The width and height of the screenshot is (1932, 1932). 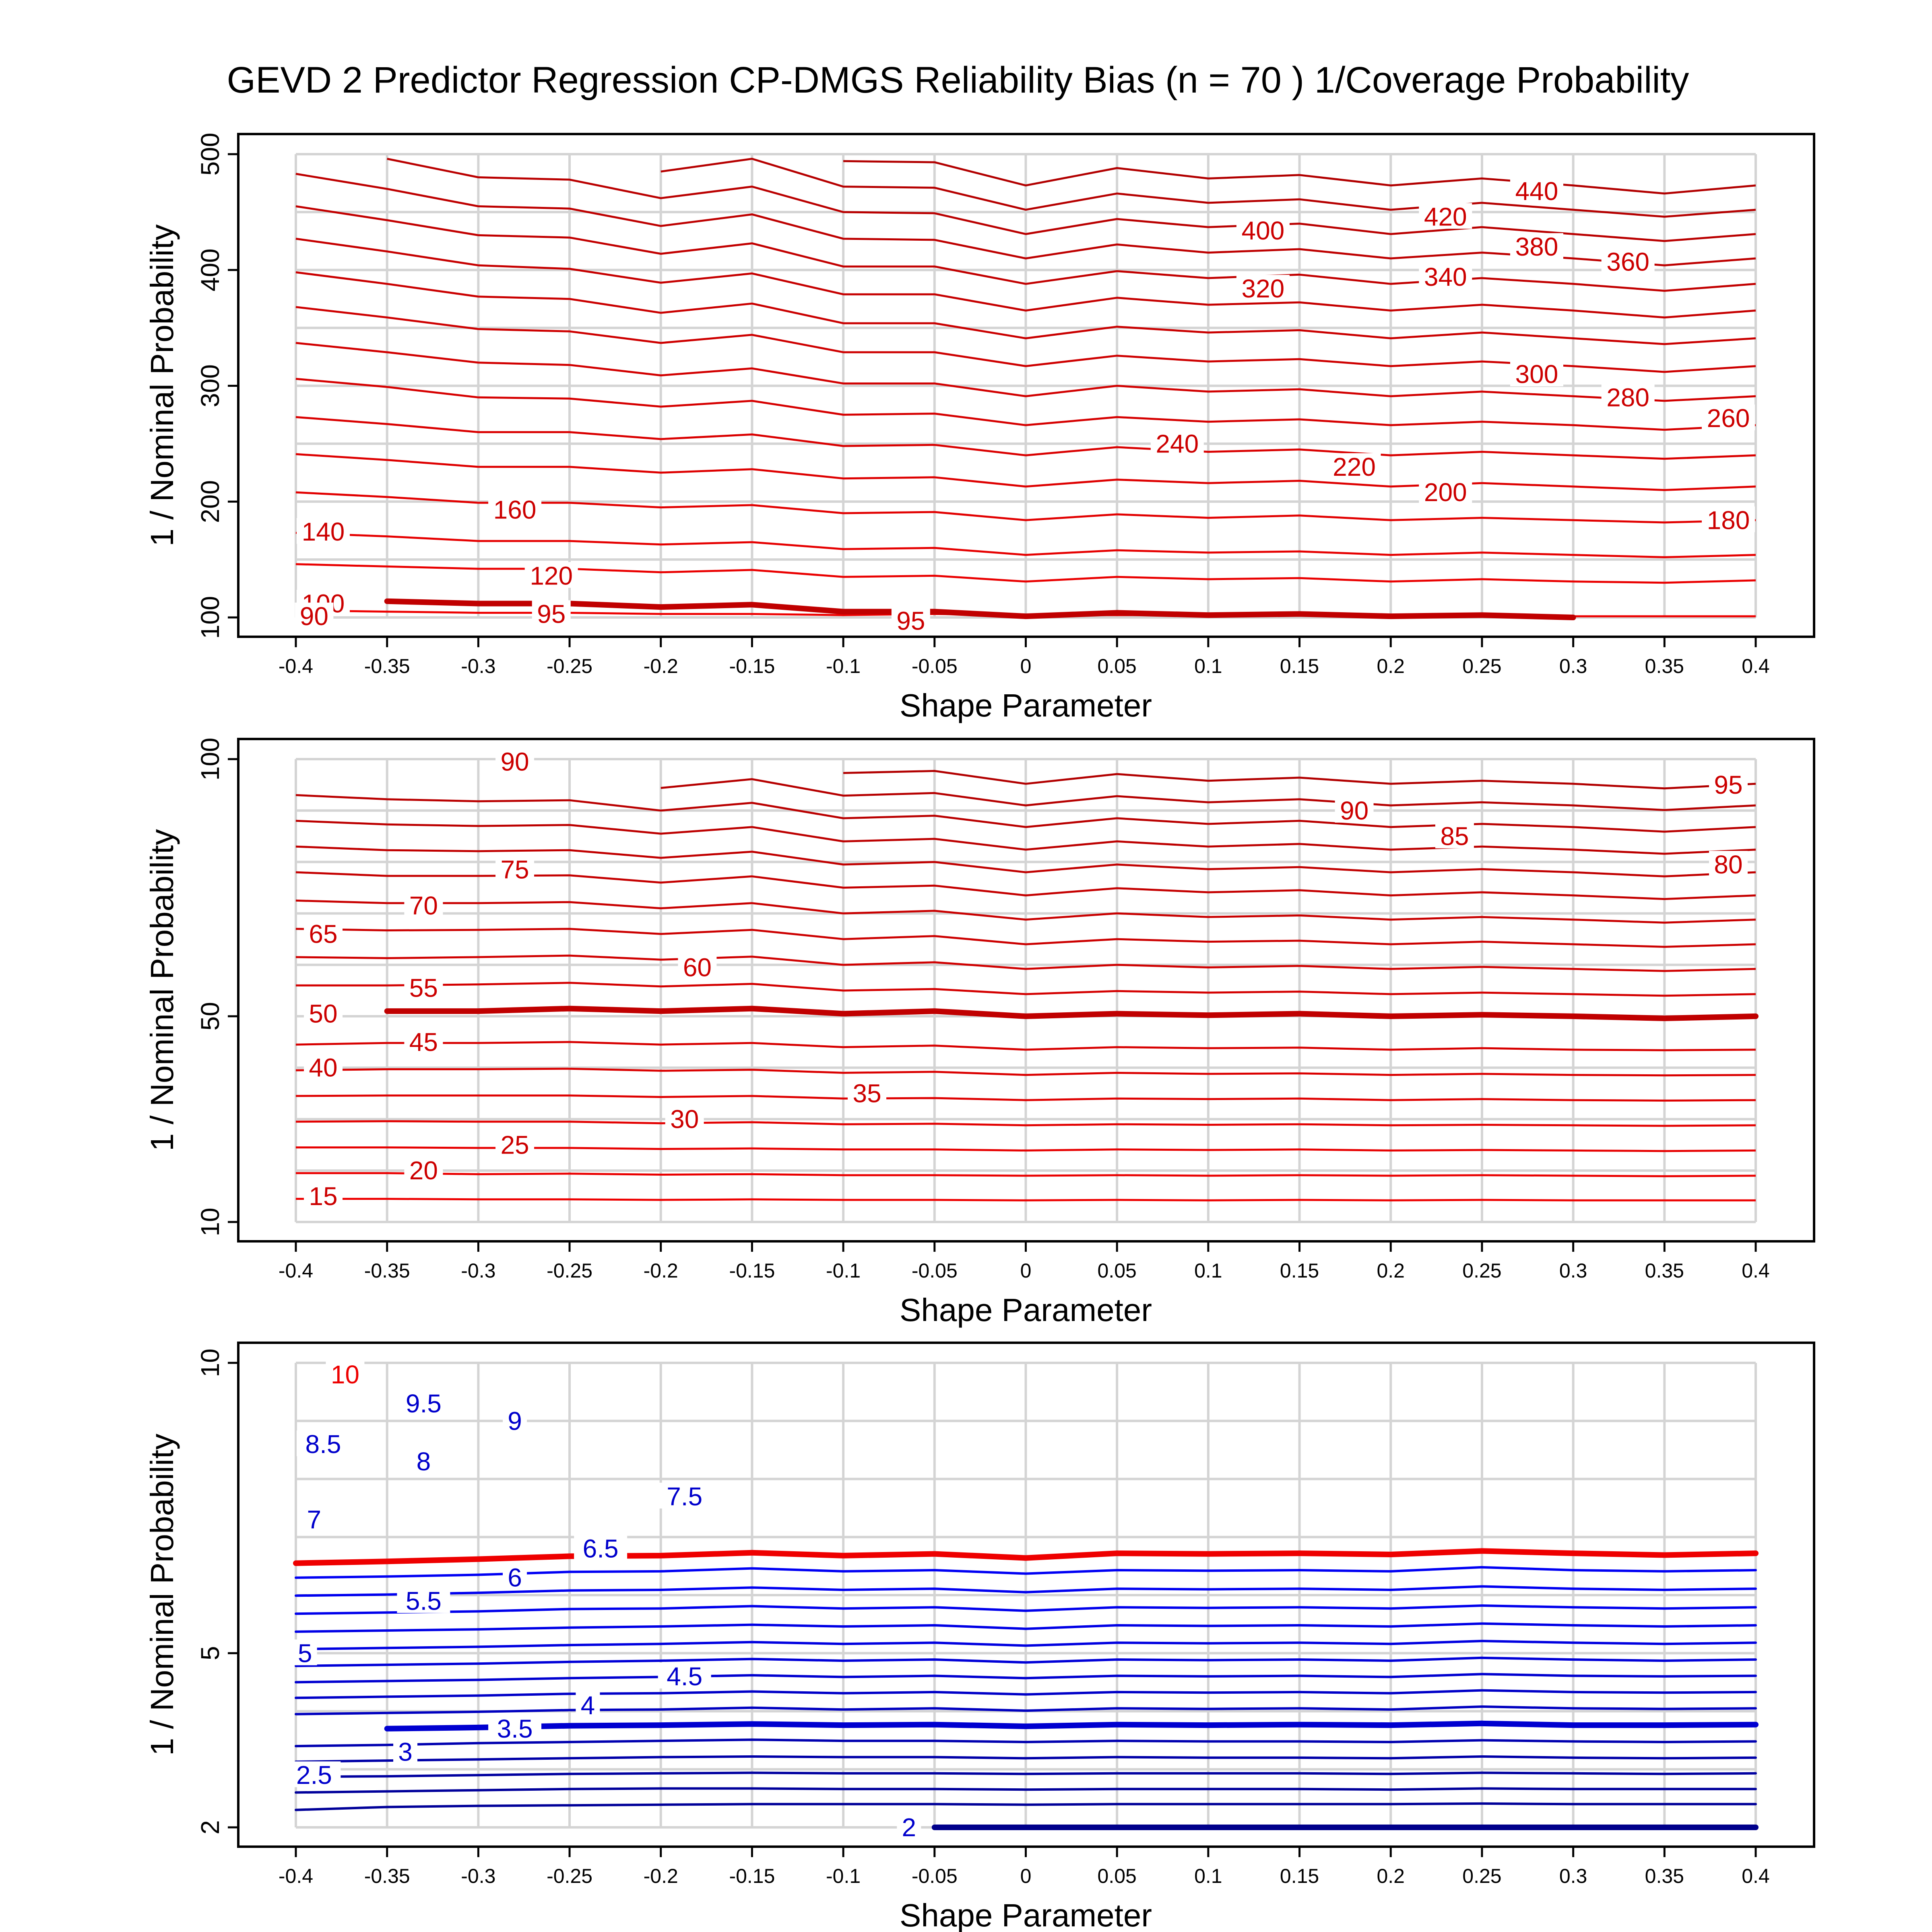 I want to click on x-tick-label: -0.25, so click(x=569, y=1270).